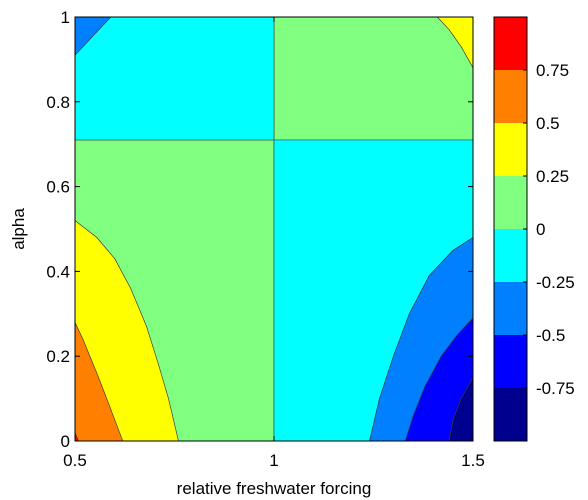 The height and width of the screenshot is (500, 588). What do you see at coordinates (274, 488) in the screenshot?
I see `x-axis-label: relative freshwater forcing` at bounding box center [274, 488].